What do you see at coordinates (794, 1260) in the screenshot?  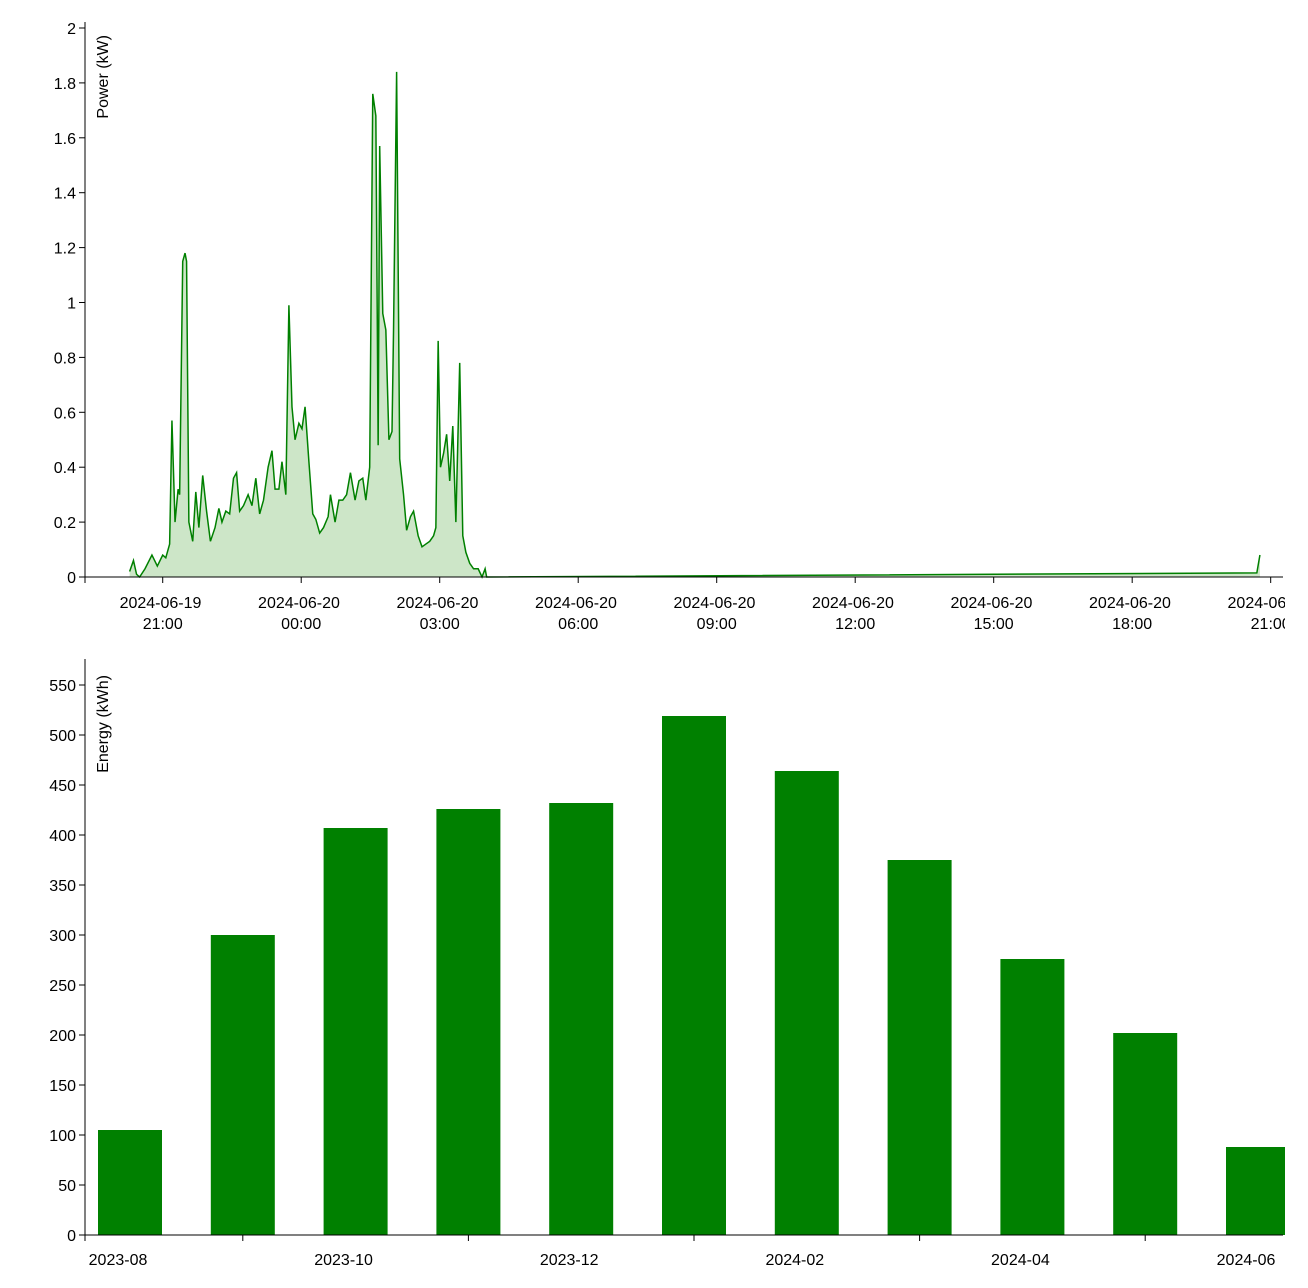 I see `x-tick-label: 2024-02` at bounding box center [794, 1260].